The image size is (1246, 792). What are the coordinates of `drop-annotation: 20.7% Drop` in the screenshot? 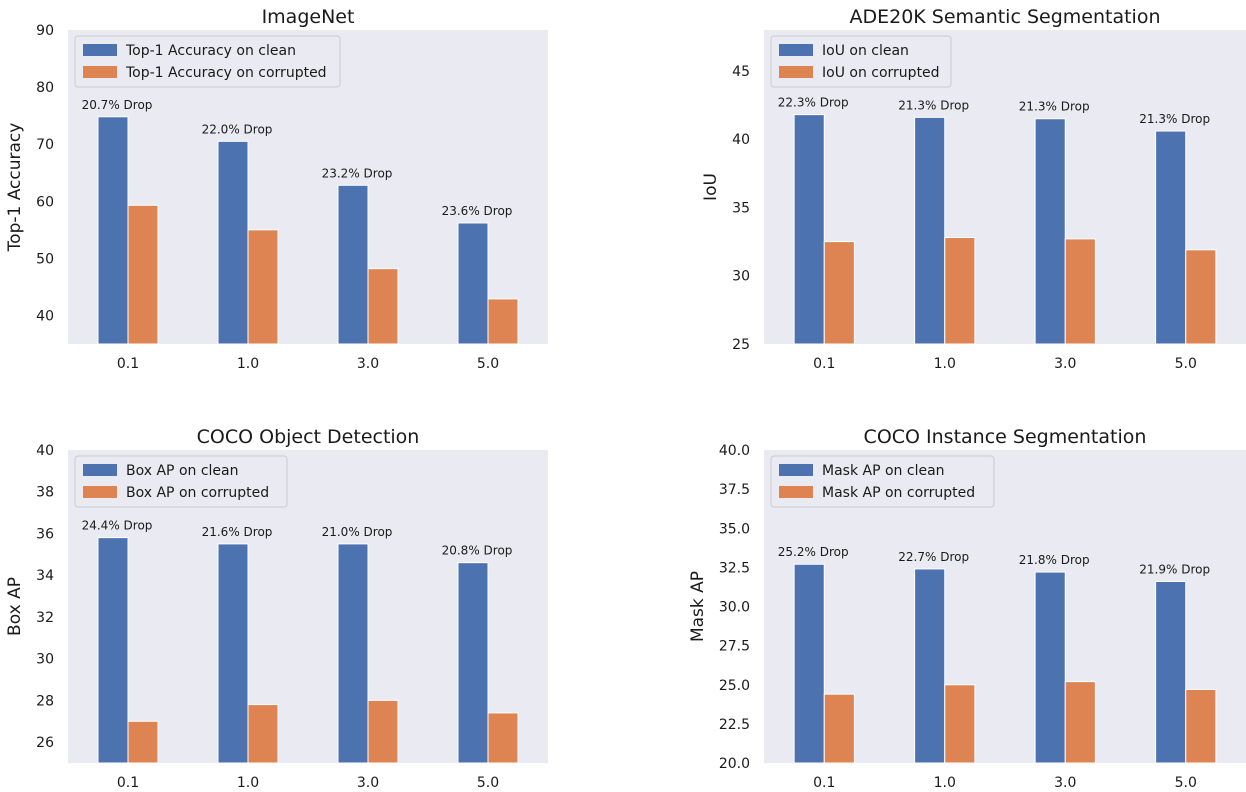 It's located at (117, 105).